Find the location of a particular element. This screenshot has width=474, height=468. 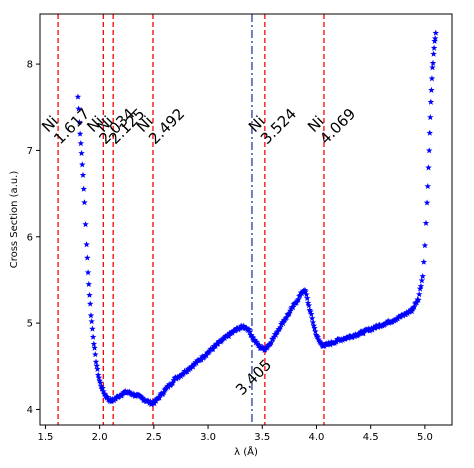

x-tick-label: 5.0 is located at coordinates (425, 437).